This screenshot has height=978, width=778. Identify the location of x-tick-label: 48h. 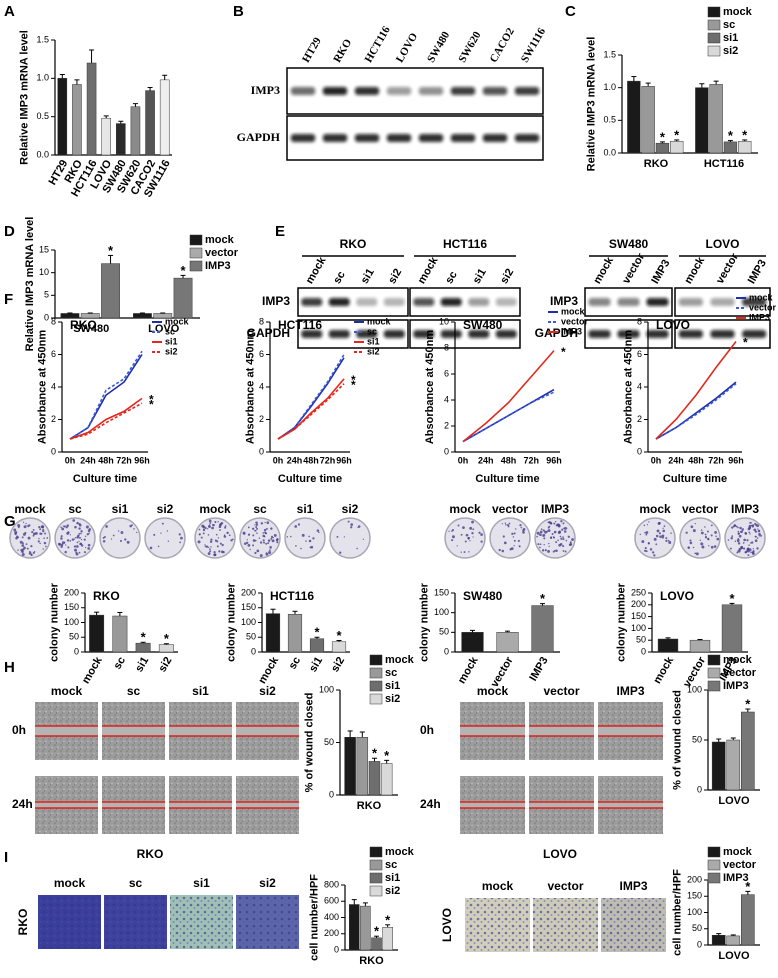
(106, 460).